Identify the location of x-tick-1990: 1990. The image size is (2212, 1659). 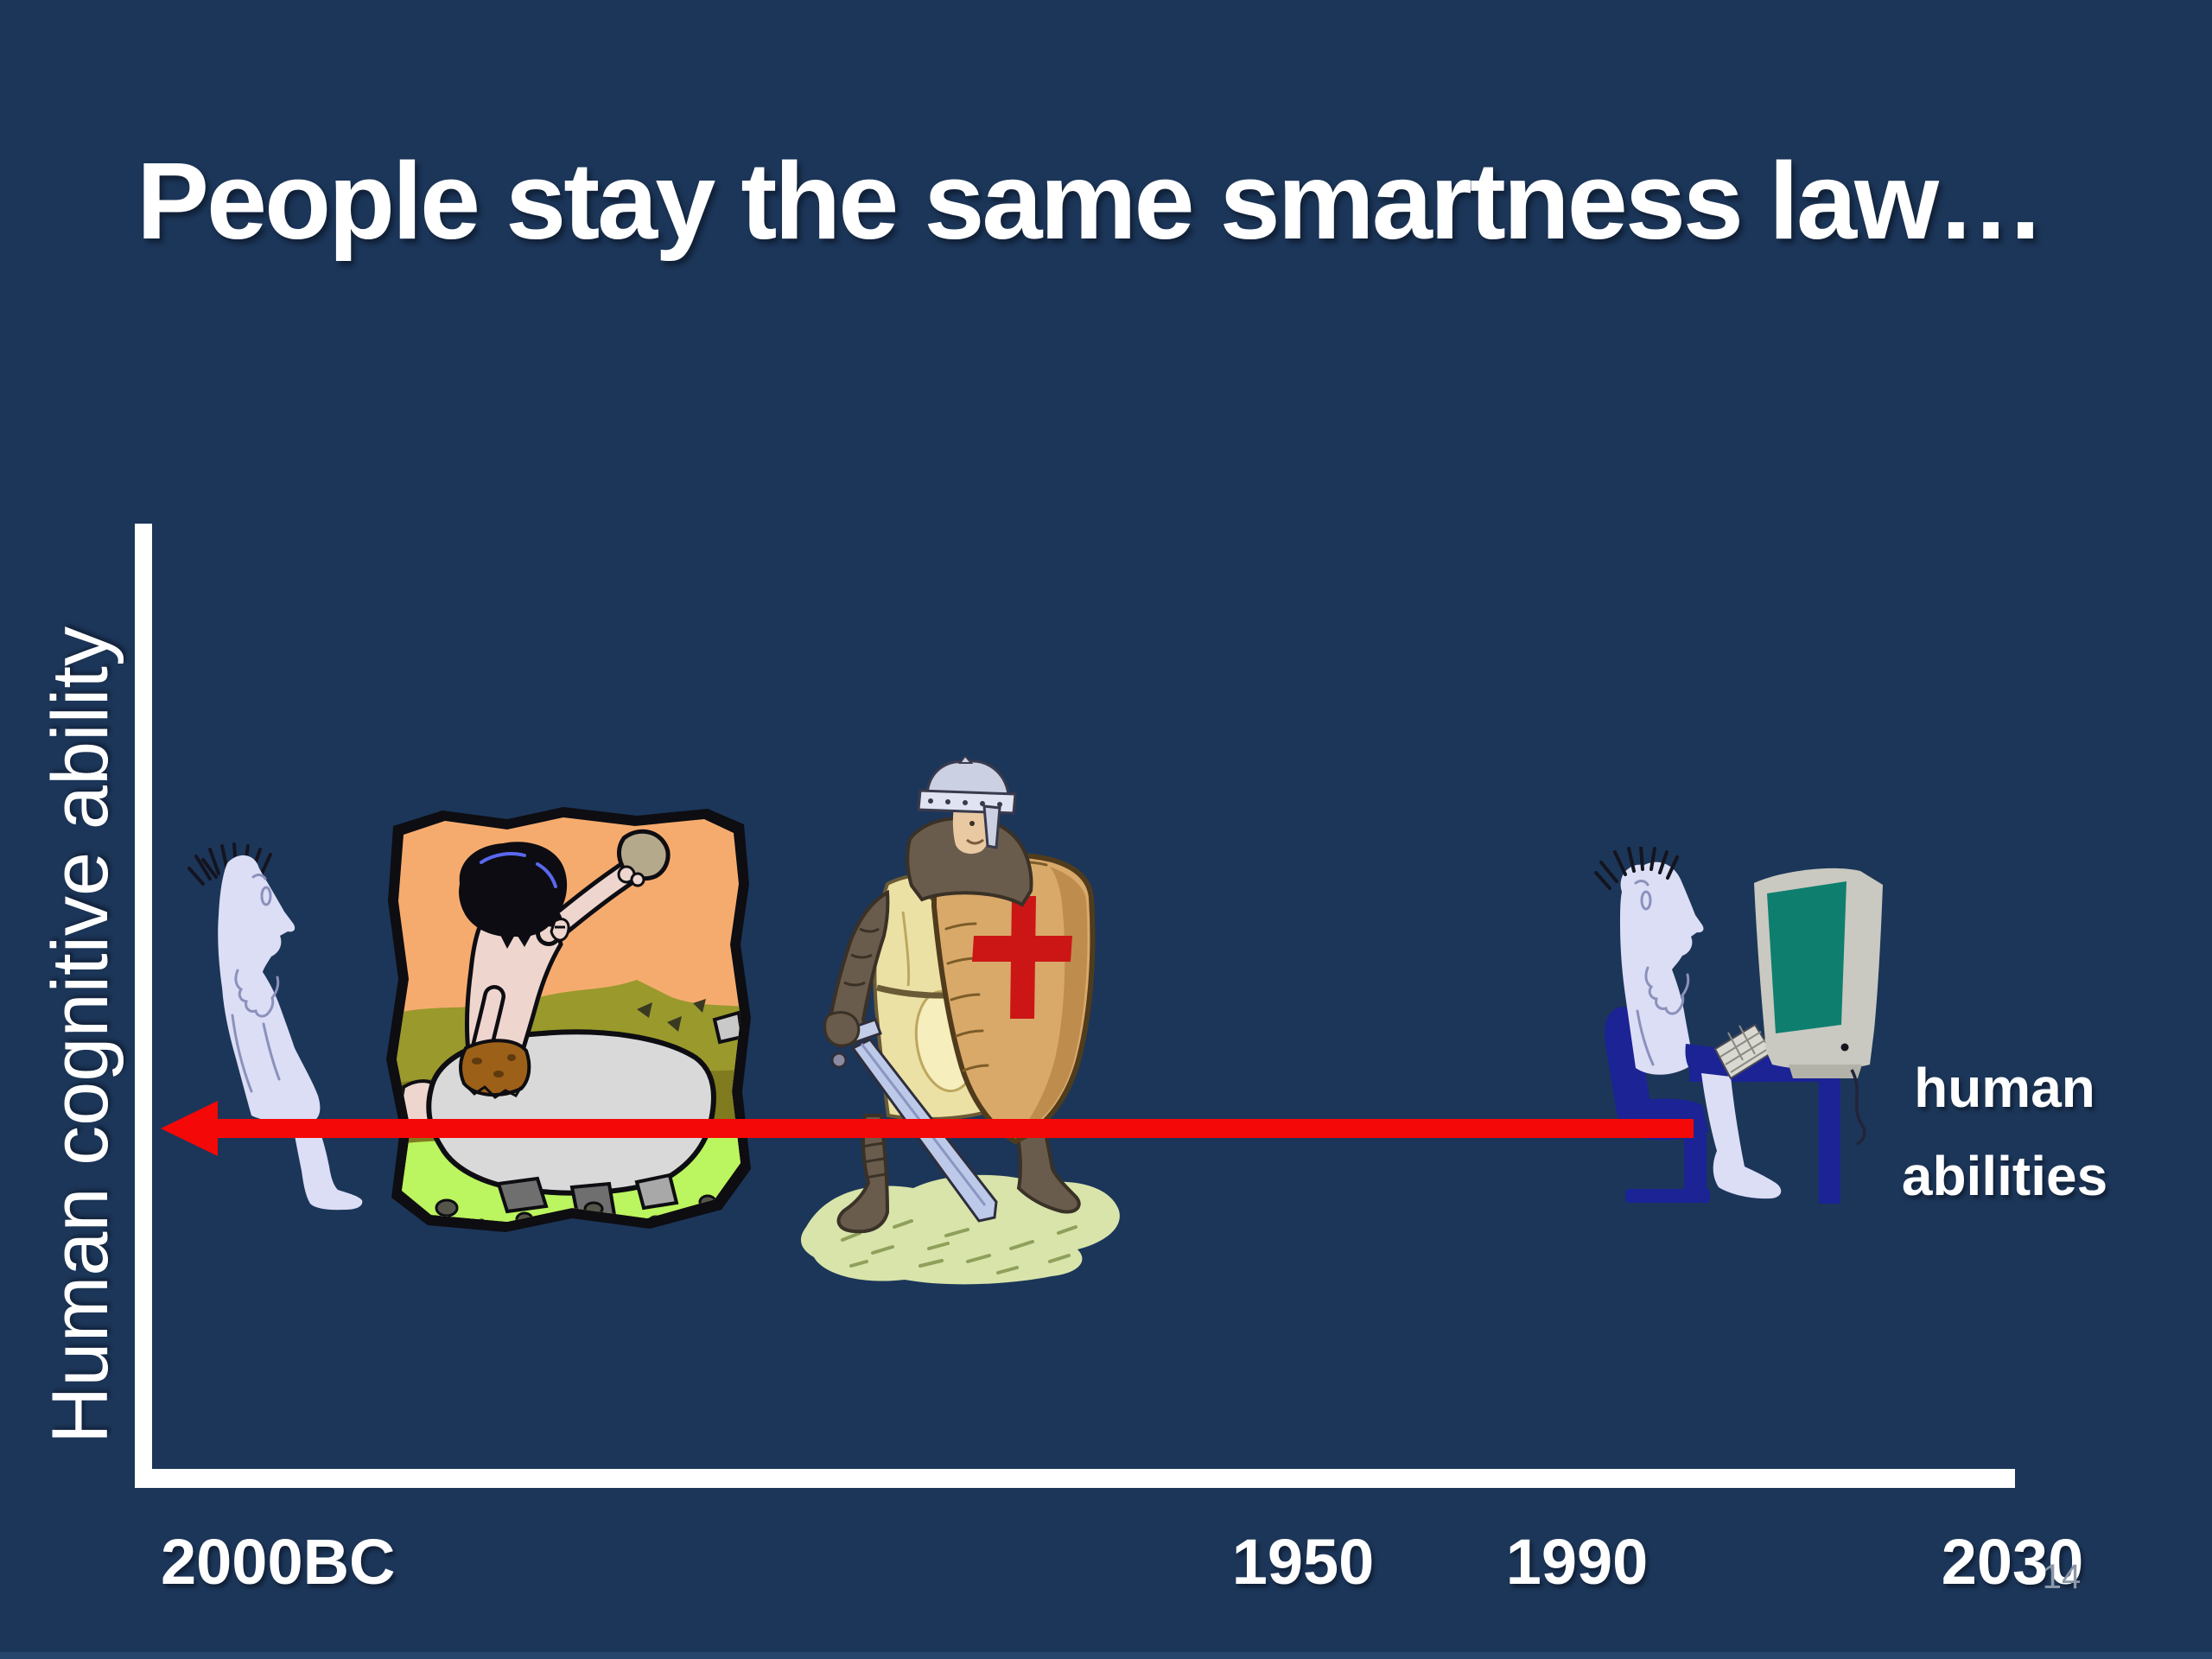
(1577, 1562).